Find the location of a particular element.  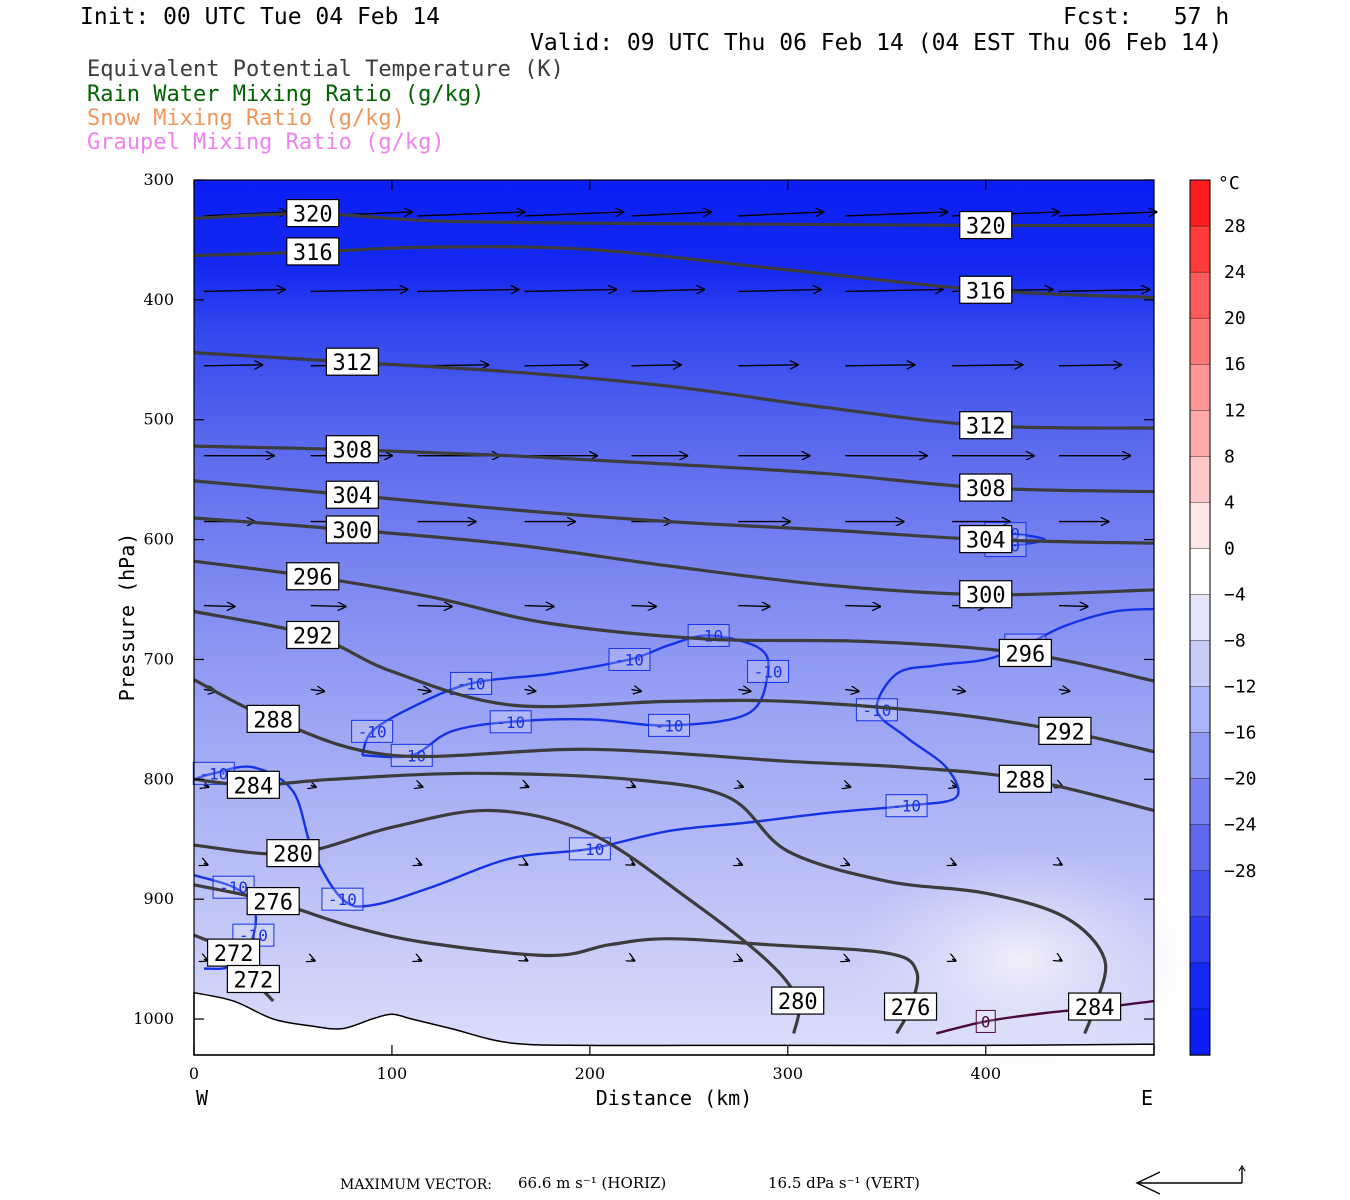

colorbar-label: −8 is located at coordinates (1235, 641).